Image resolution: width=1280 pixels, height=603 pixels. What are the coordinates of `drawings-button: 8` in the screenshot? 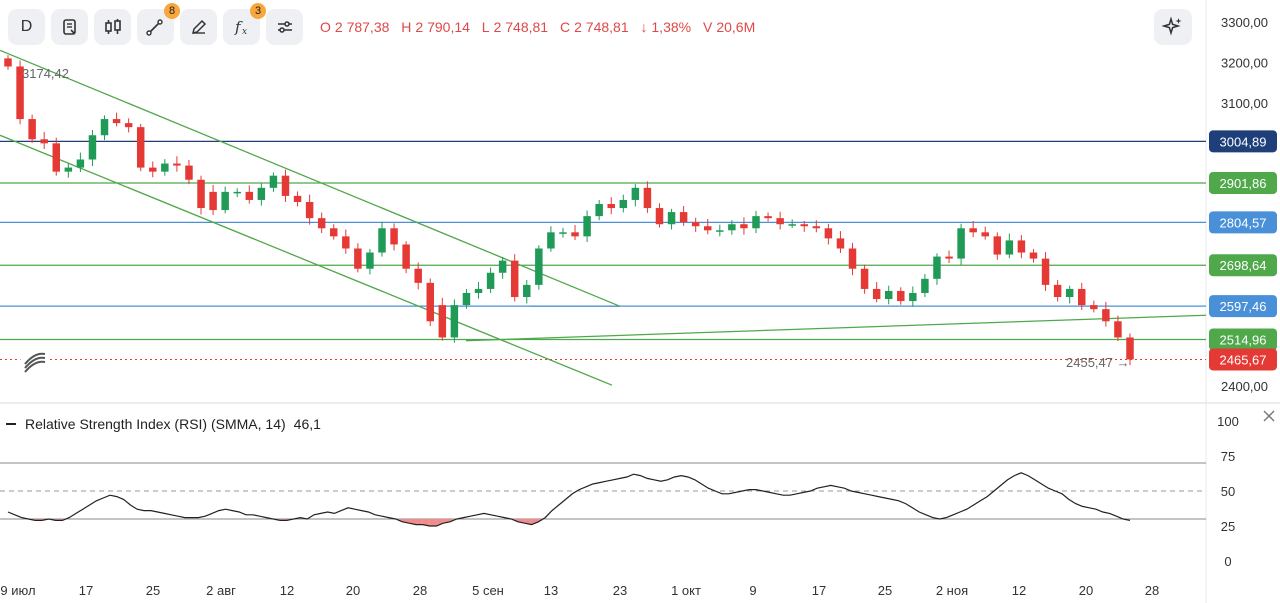 It's located at (158, 24).